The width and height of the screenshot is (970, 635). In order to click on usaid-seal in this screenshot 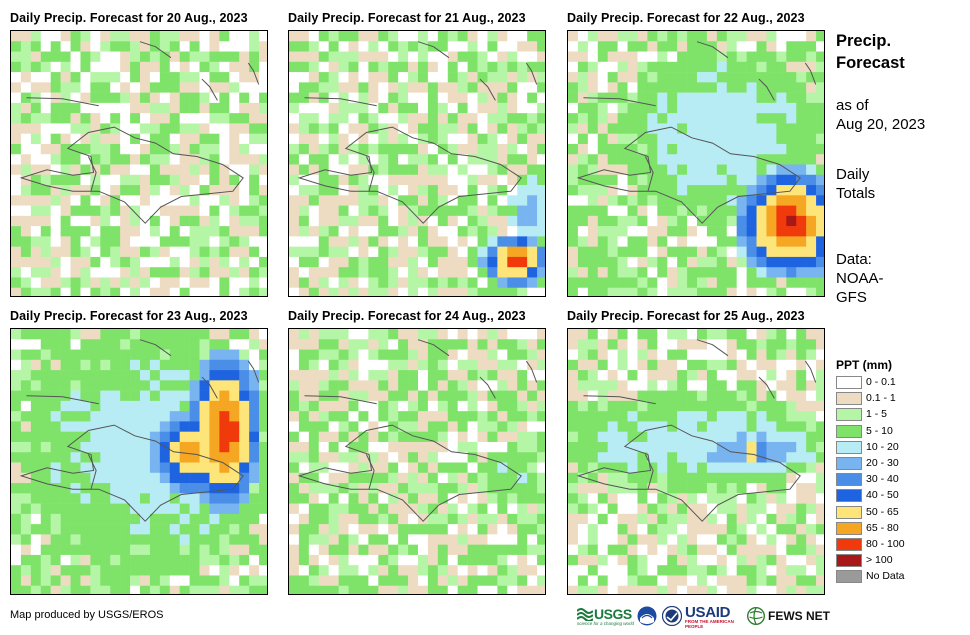, I will do `click(673, 616)`.